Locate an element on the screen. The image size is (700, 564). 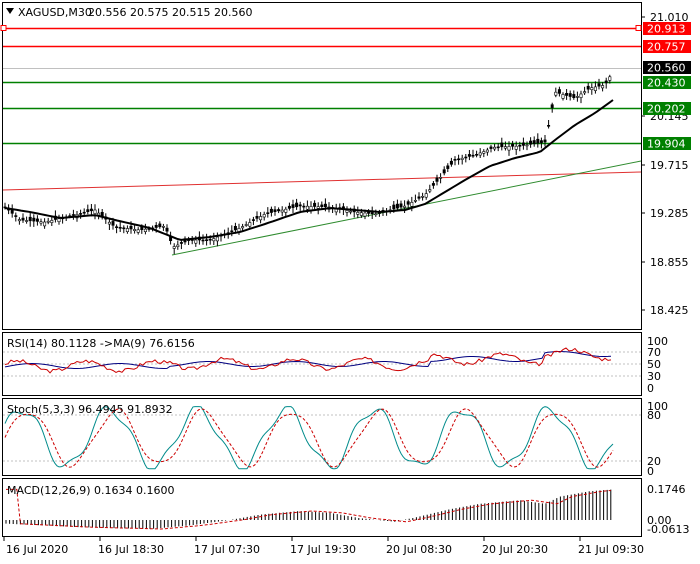
time-tick: 20 Jul 20:30 is located at coordinates (515, 549).